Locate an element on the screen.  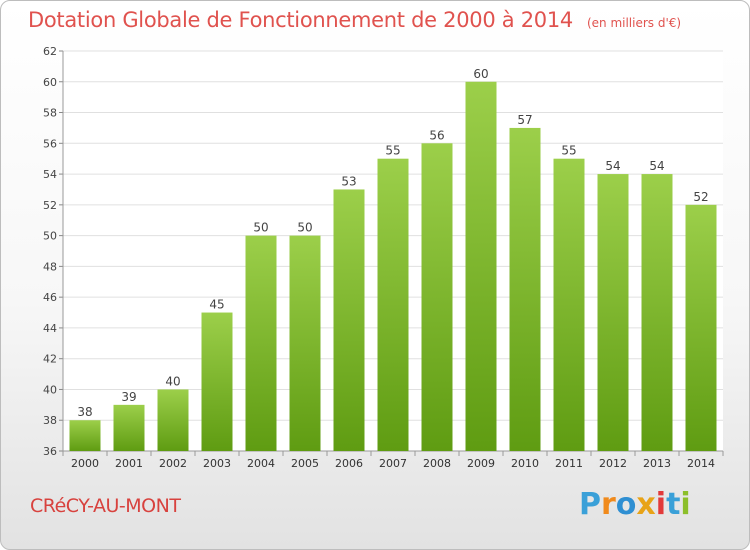
data-label: 40 is located at coordinates (172, 381).